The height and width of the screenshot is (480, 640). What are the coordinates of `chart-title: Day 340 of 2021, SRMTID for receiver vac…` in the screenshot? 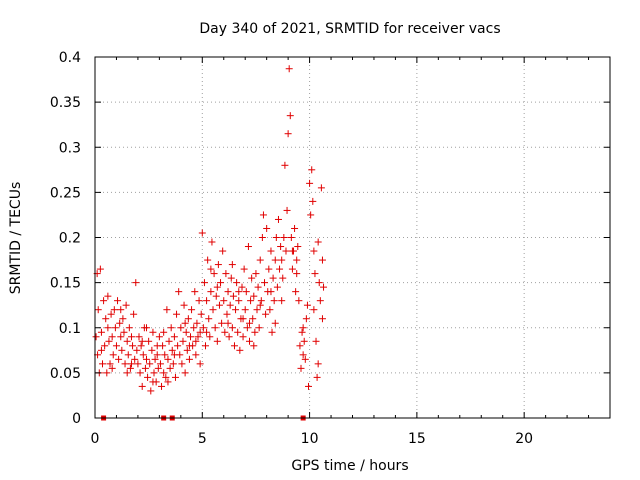 It's located at (349, 29).